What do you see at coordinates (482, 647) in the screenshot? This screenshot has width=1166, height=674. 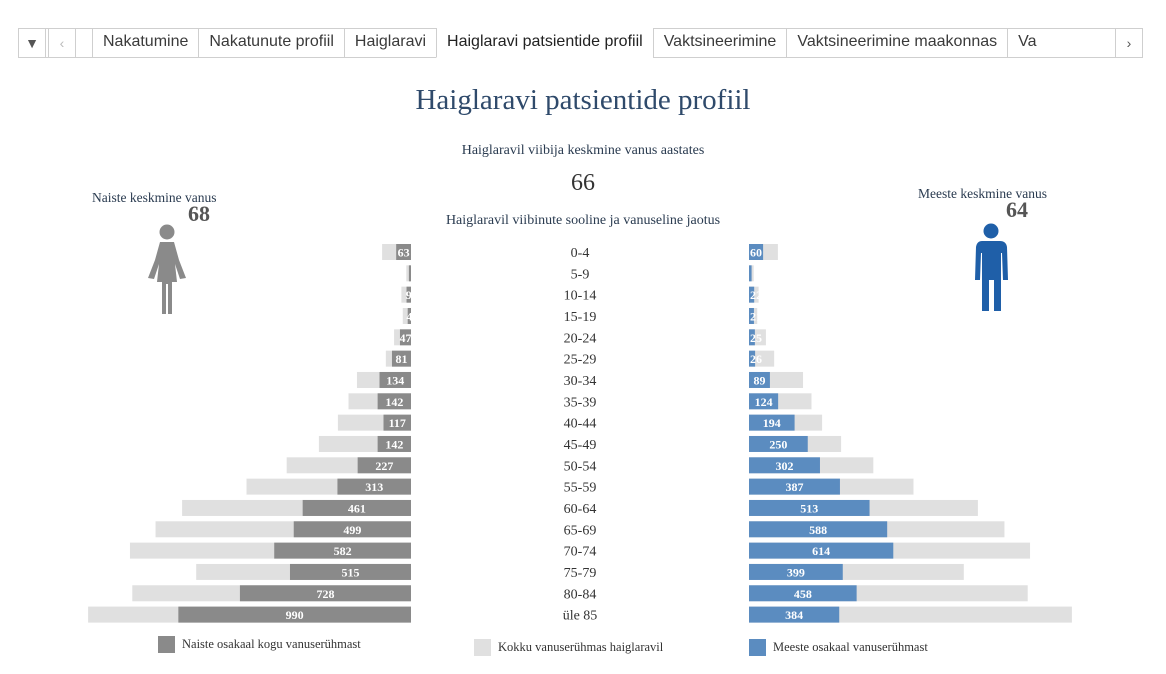 I see `legend-total-swatch` at bounding box center [482, 647].